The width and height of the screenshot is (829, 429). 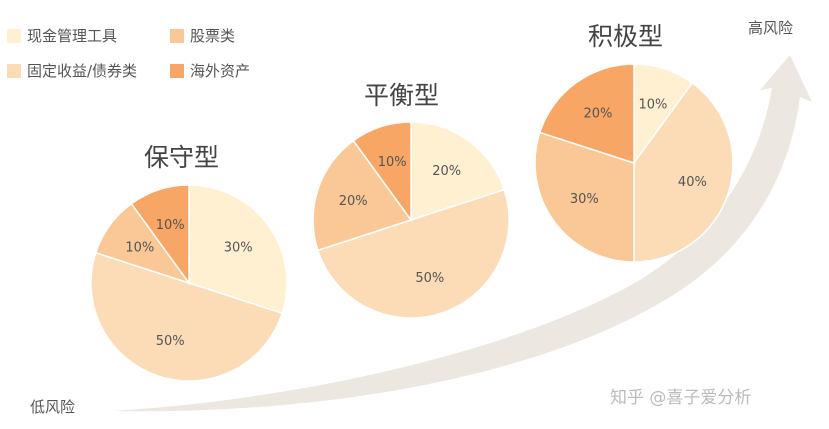 I want to click on pie-conservative-label-cash: 30%, so click(x=238, y=247).